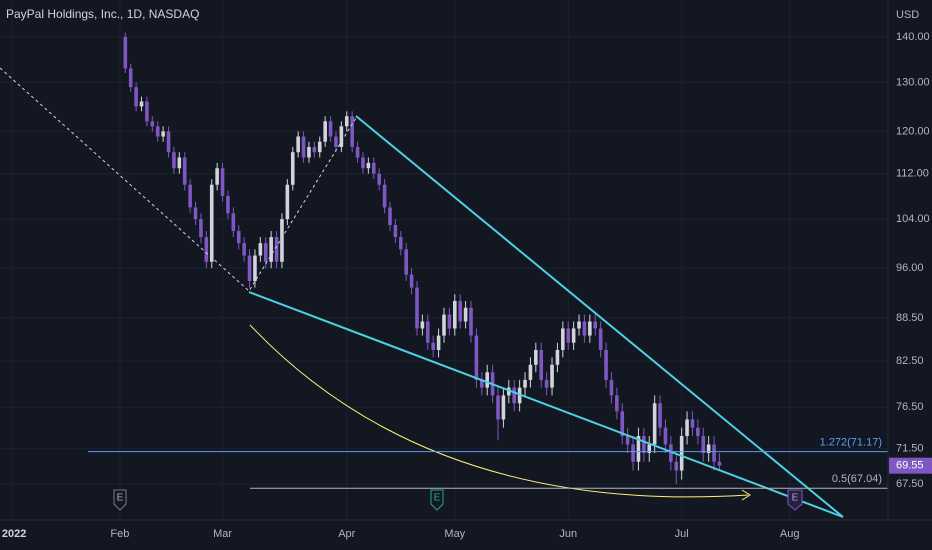 This screenshot has height=550, width=932. What do you see at coordinates (913, 131) in the screenshot?
I see `y-tick-label: 120.00` at bounding box center [913, 131].